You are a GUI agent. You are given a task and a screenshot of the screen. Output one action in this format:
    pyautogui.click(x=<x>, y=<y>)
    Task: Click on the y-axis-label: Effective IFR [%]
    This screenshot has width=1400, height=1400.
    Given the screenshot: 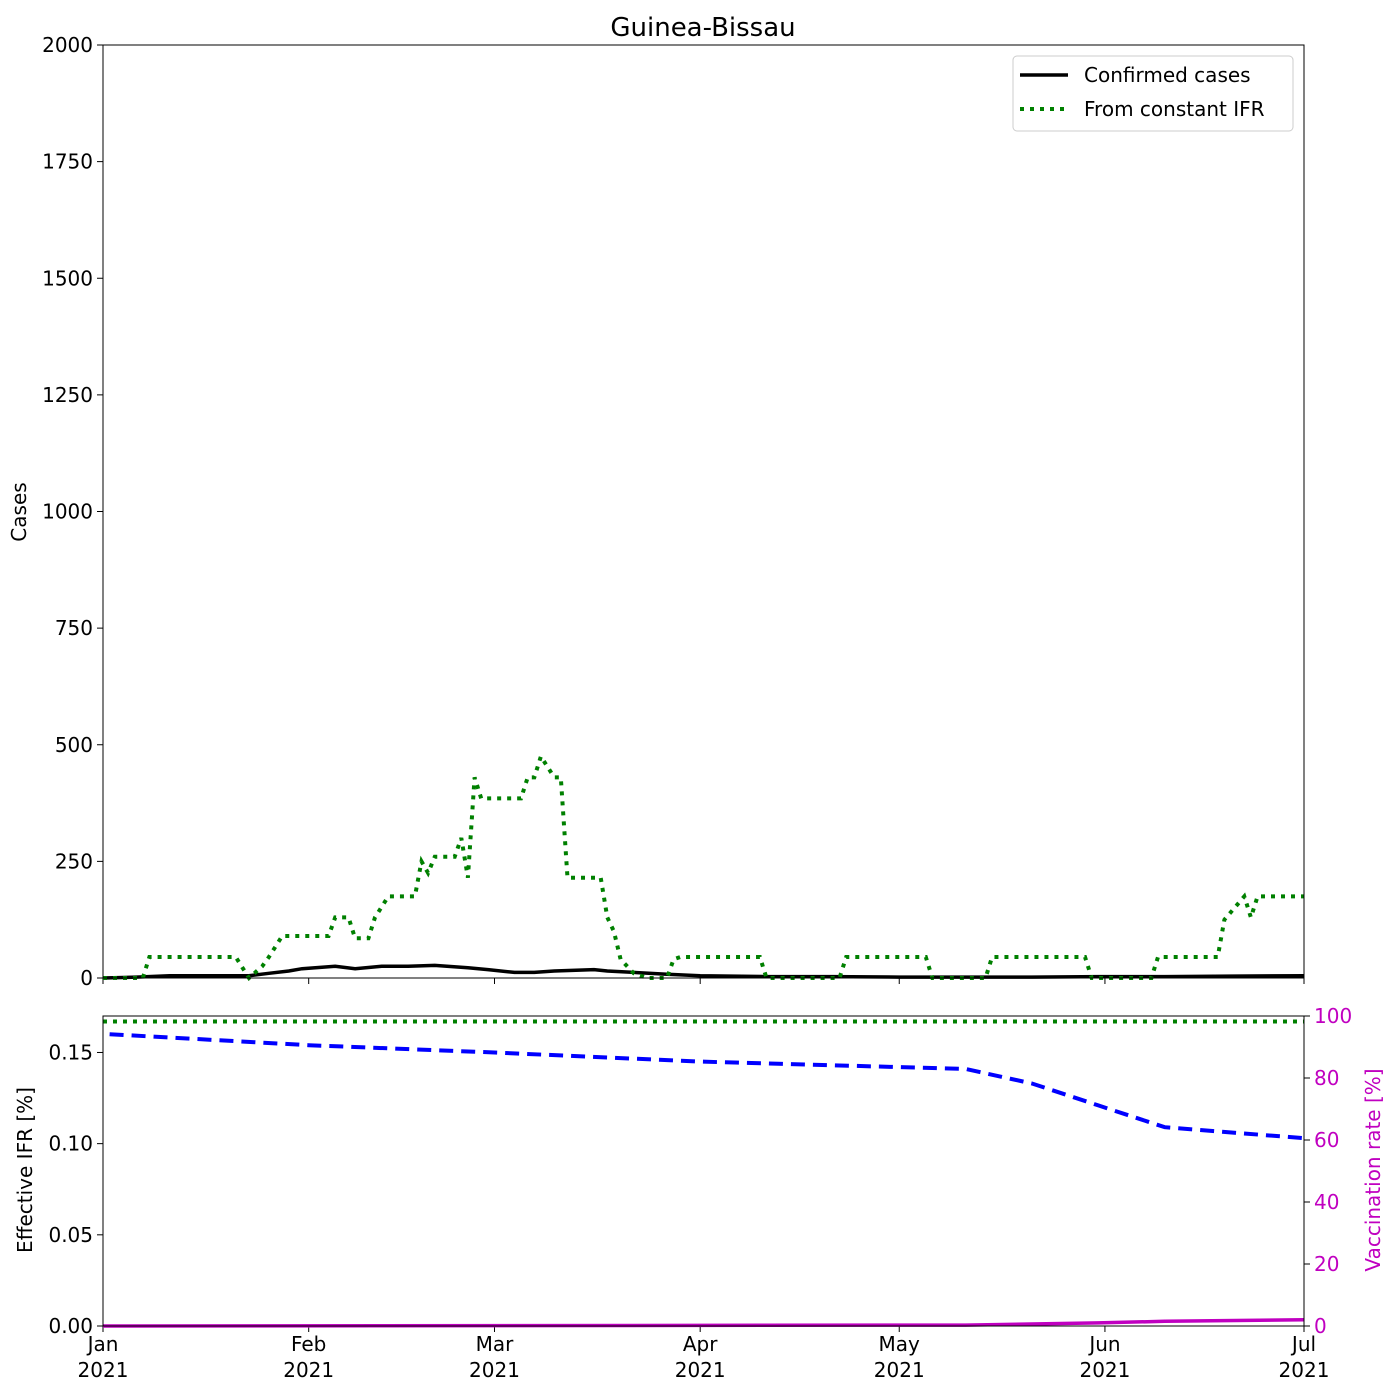 What is the action you would take?
    pyautogui.click(x=25, y=1170)
    